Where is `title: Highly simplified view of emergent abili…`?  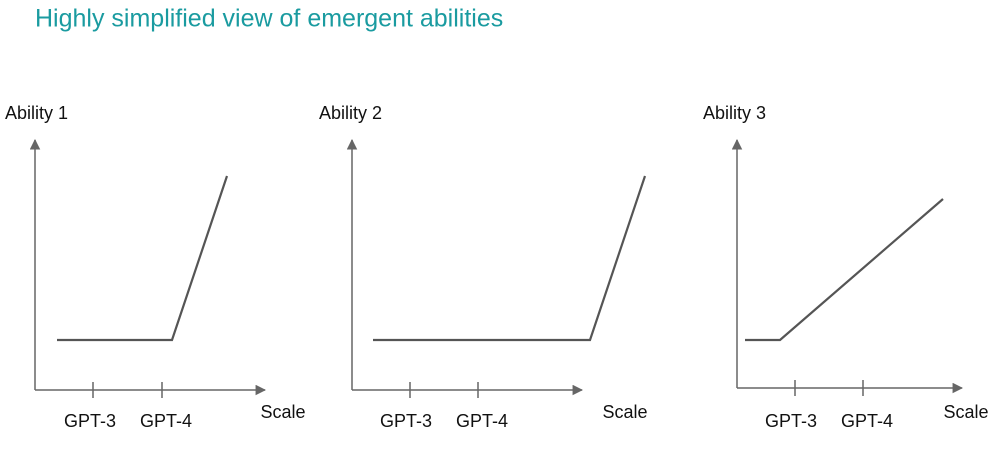
title: Highly simplified view of emergent abili… is located at coordinates (269, 19).